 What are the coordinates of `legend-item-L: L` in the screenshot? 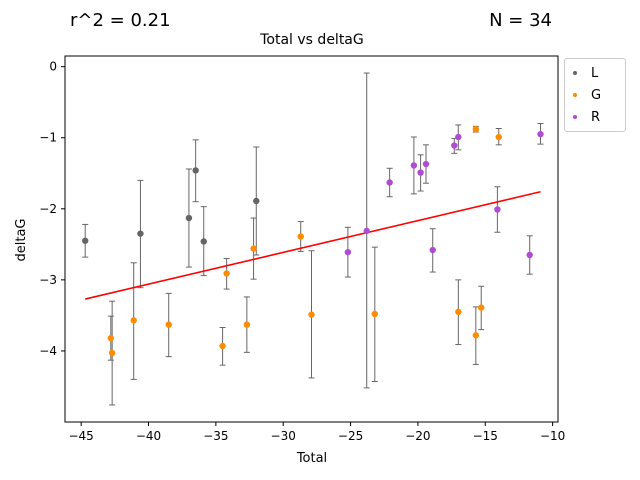 It's located at (595, 73).